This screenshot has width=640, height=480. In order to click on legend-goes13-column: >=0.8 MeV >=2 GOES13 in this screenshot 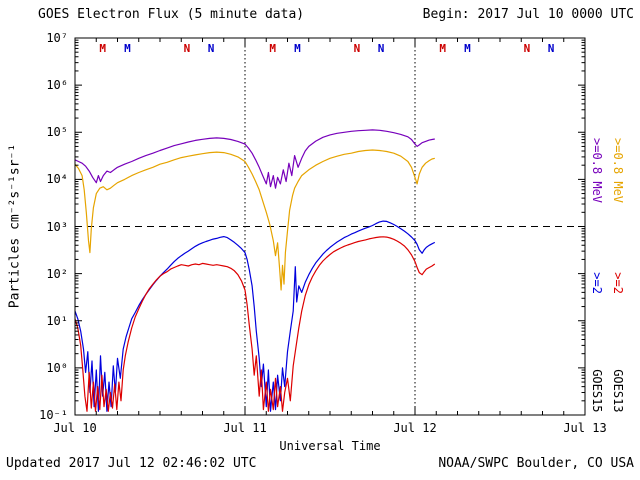, I will do `click(618, 275)`.